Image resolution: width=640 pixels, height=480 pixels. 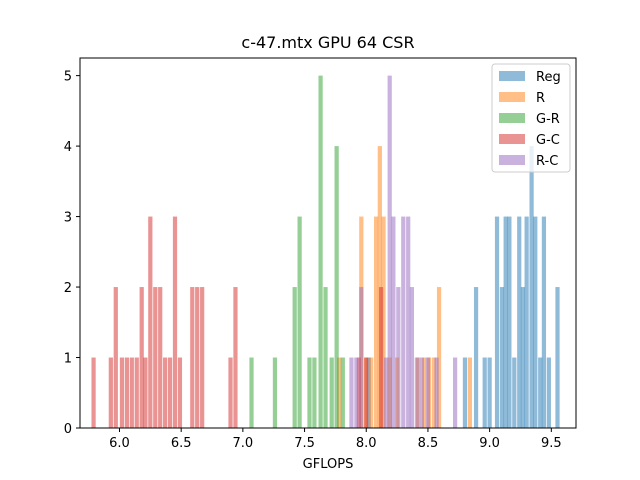 What do you see at coordinates (72, 253) in the screenshot?
I see `y-axis: 0 1 2 3 4 5` at bounding box center [72, 253].